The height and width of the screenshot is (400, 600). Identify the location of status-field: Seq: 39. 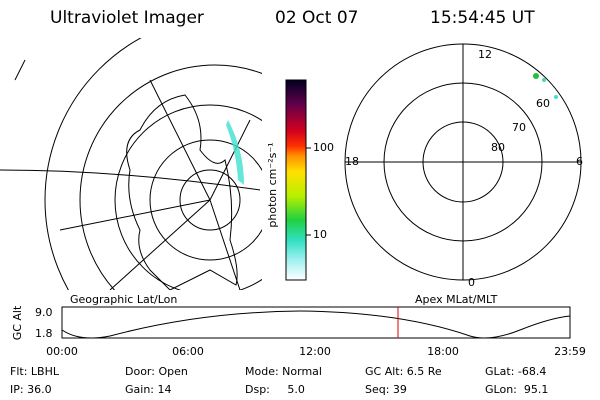
(386, 389).